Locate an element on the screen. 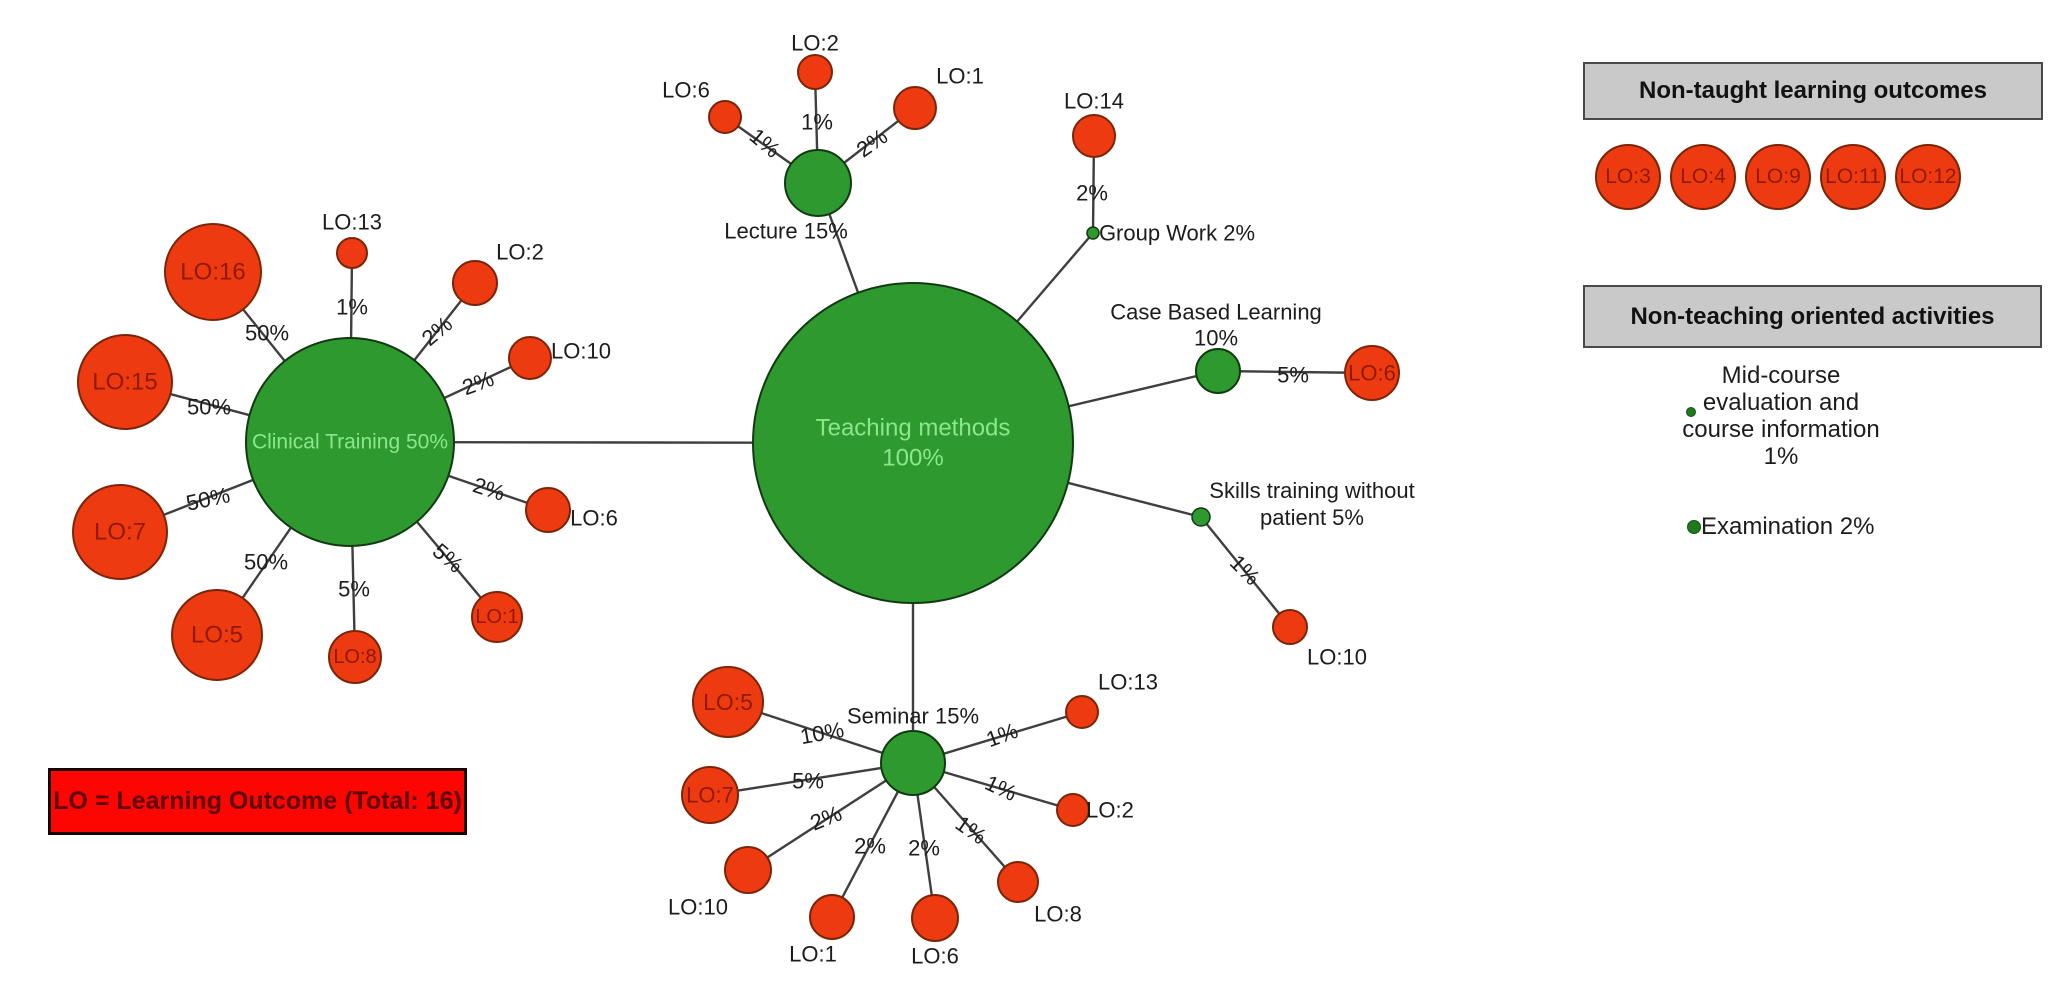 Image resolution: width=2059 pixels, height=1001 pixels. legend-non-teaching-title: Non-teaching oriented activities is located at coordinates (1812, 316).